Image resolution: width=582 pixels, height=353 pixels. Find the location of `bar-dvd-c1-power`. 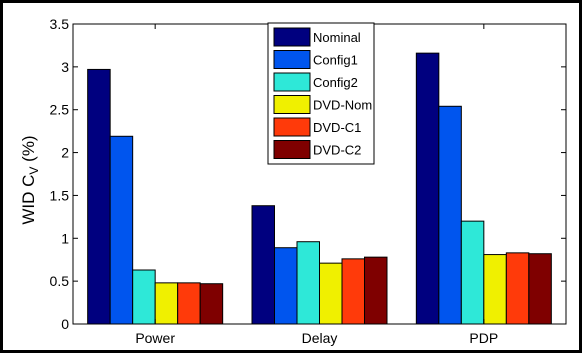

bar-dvd-c1-power is located at coordinates (189, 303).